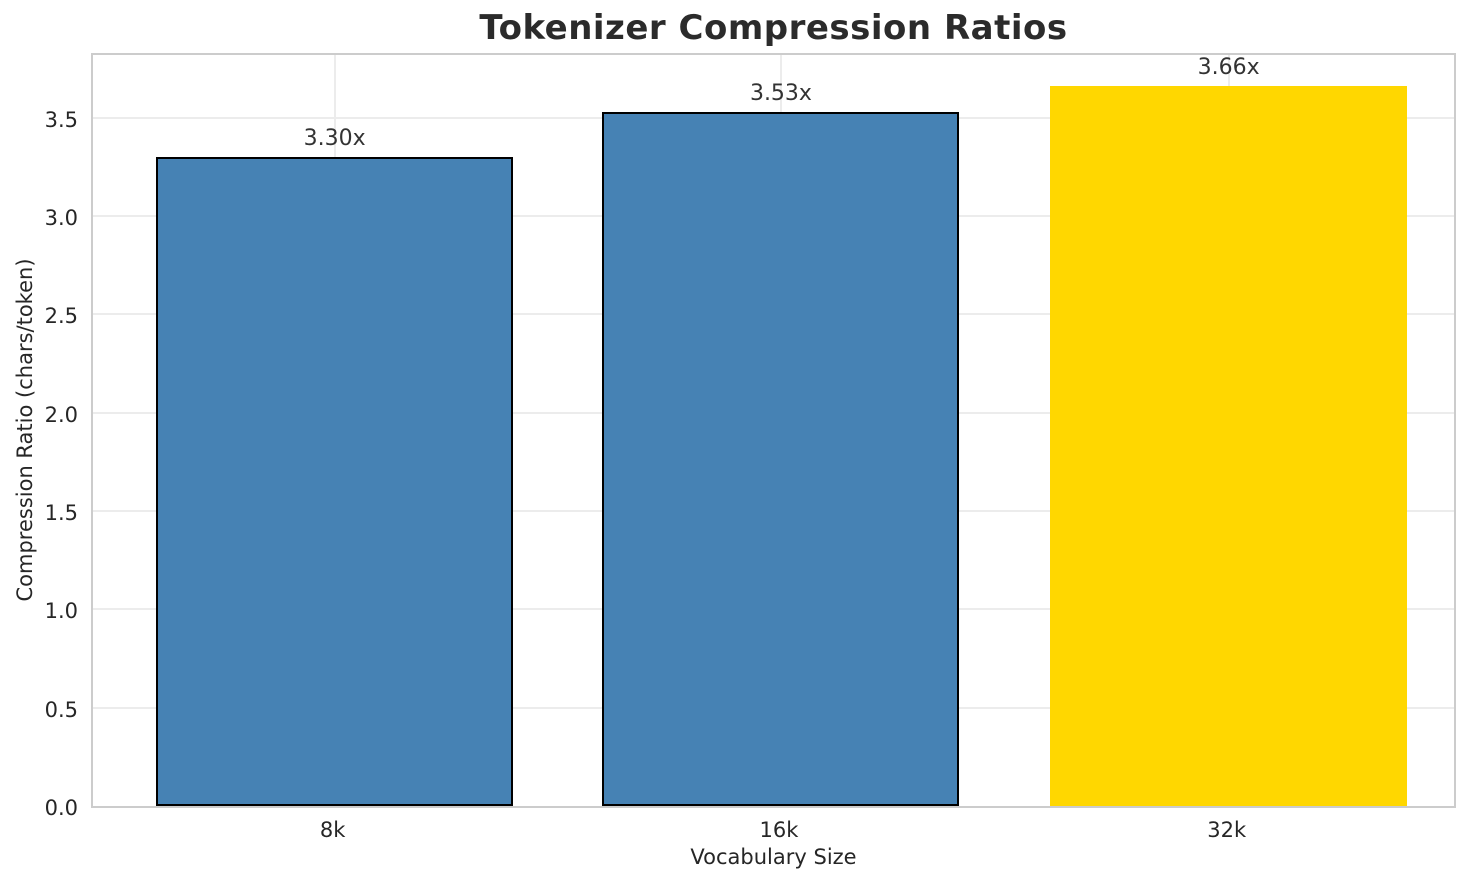  Describe the element at coordinates (61, 414) in the screenshot. I see `y-tick-label: 2.0` at that location.